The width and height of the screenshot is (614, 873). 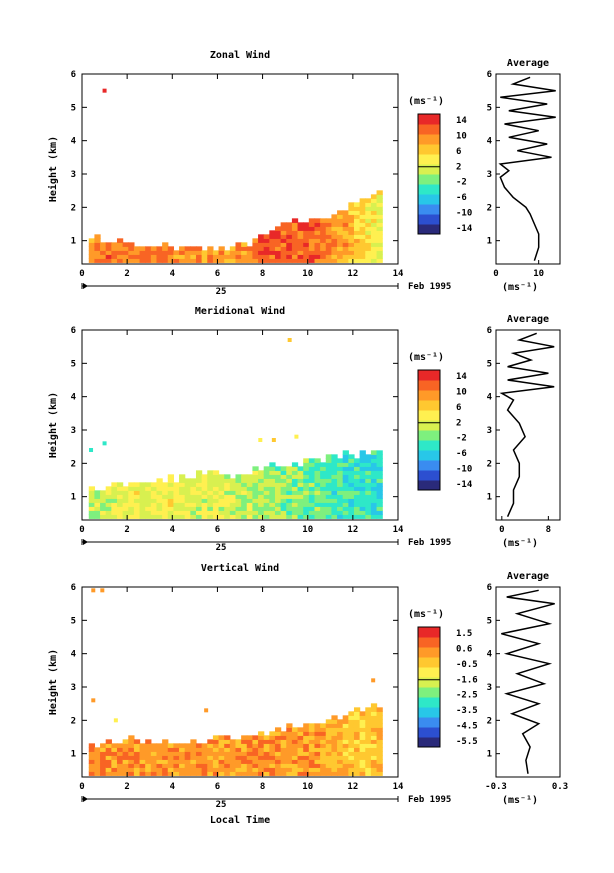 I want to click on y-tick-label: 5, so click(x=73, y=364).